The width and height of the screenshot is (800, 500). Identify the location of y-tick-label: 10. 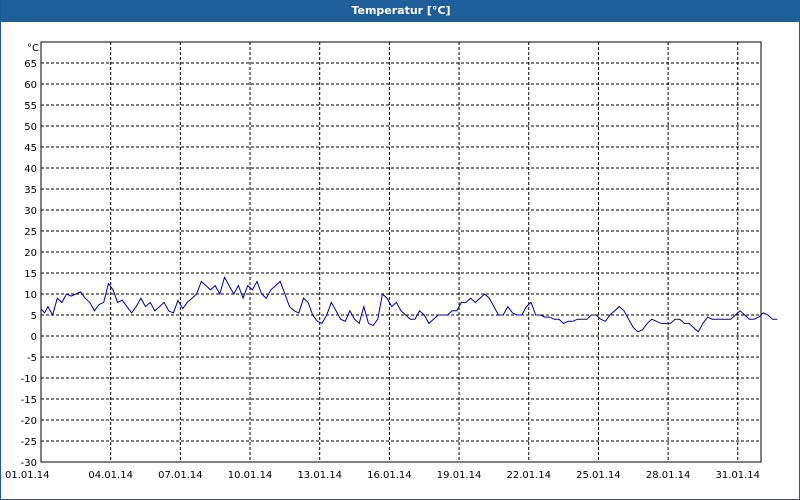
(30, 295).